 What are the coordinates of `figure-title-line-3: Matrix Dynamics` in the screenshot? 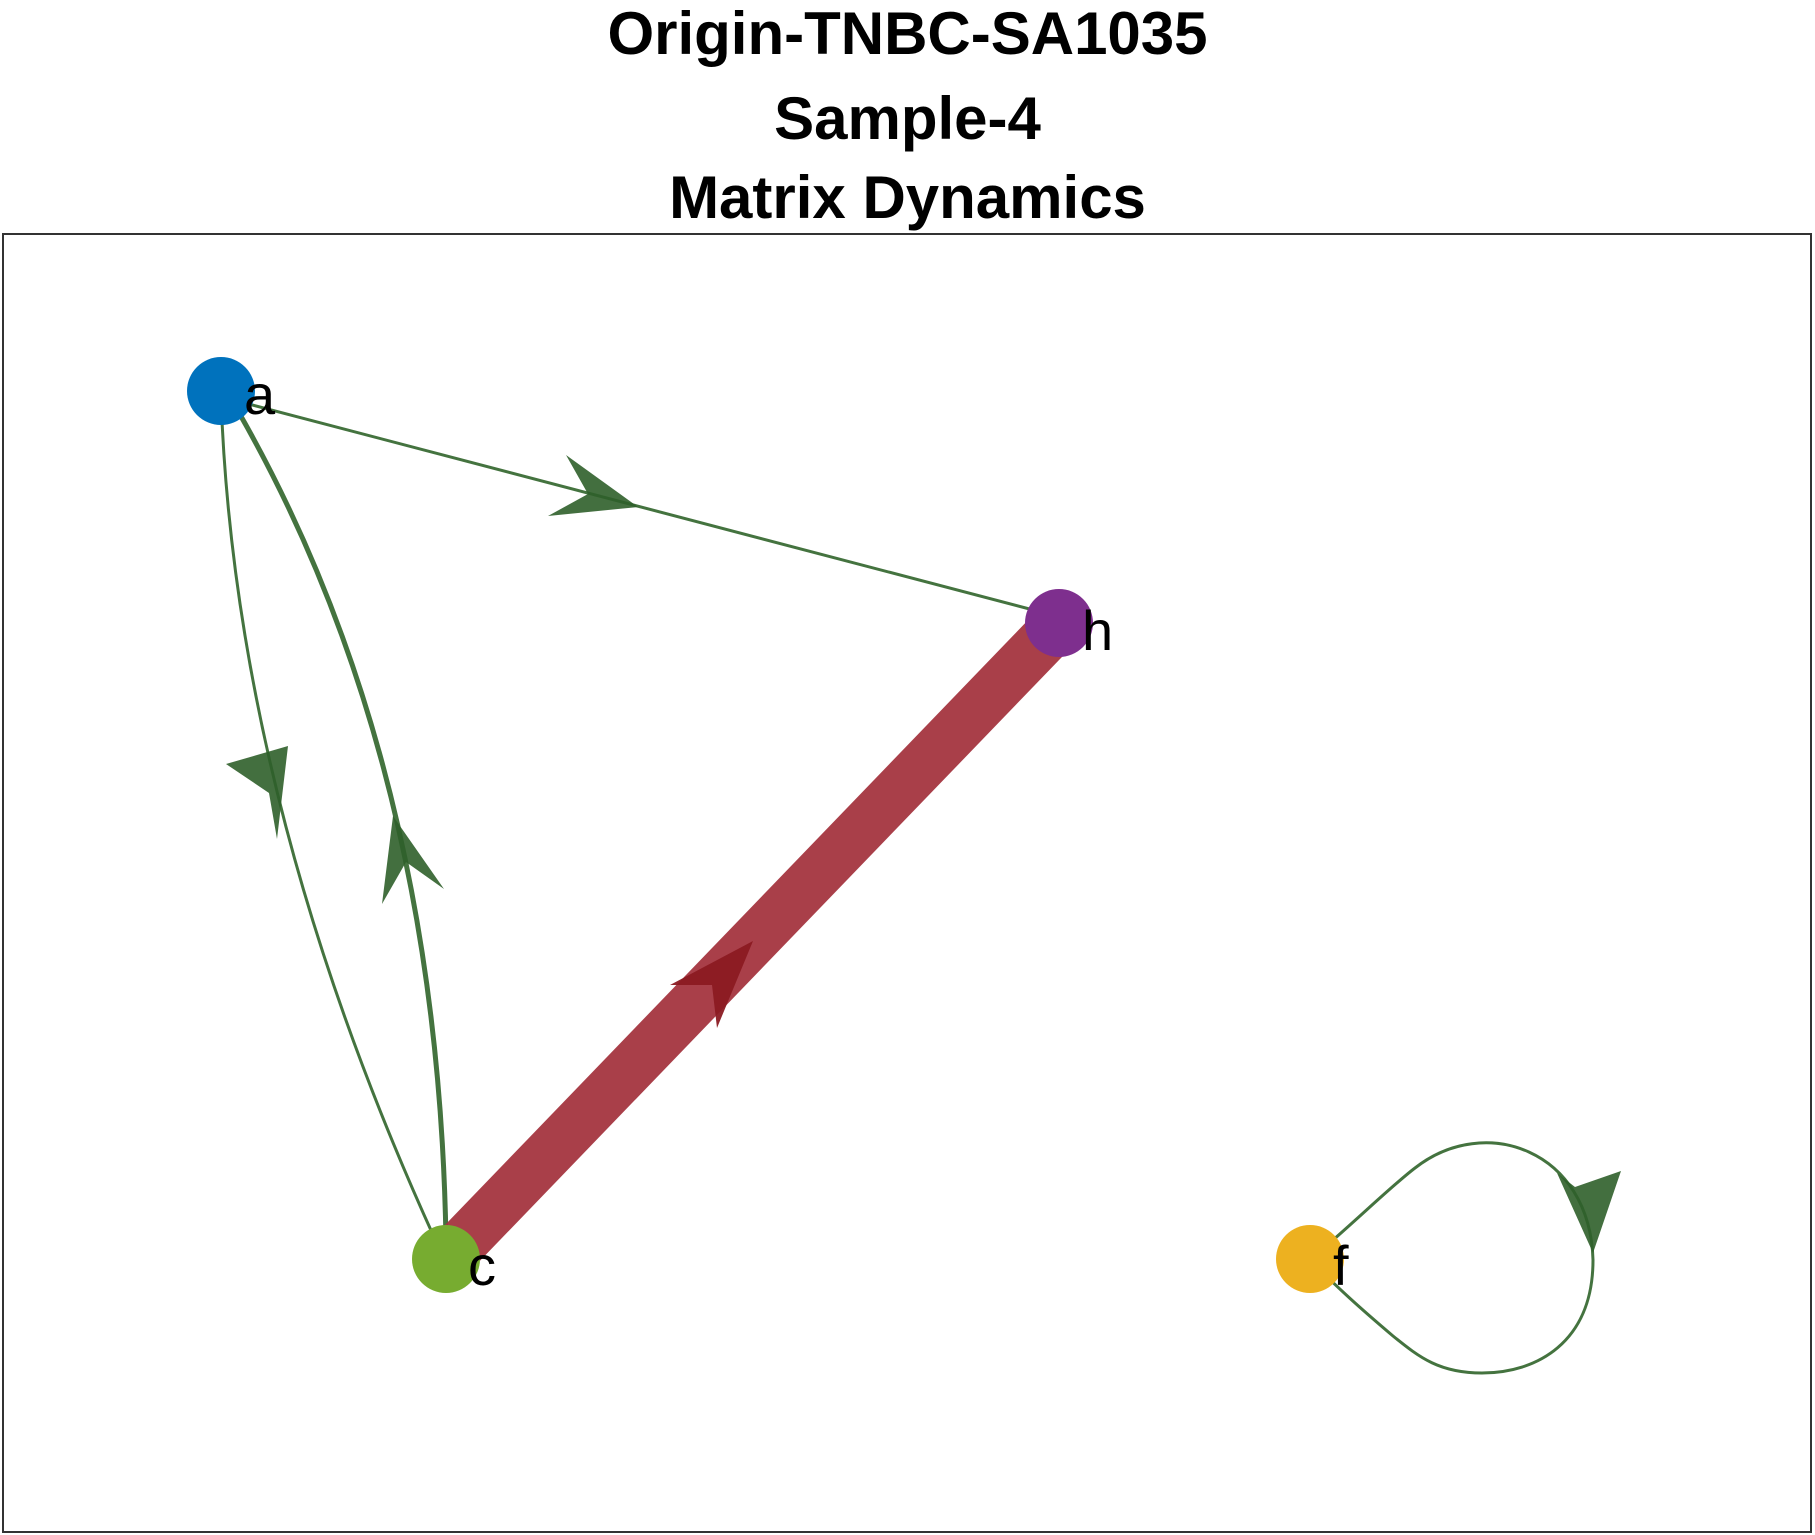 It's located at (907, 197).